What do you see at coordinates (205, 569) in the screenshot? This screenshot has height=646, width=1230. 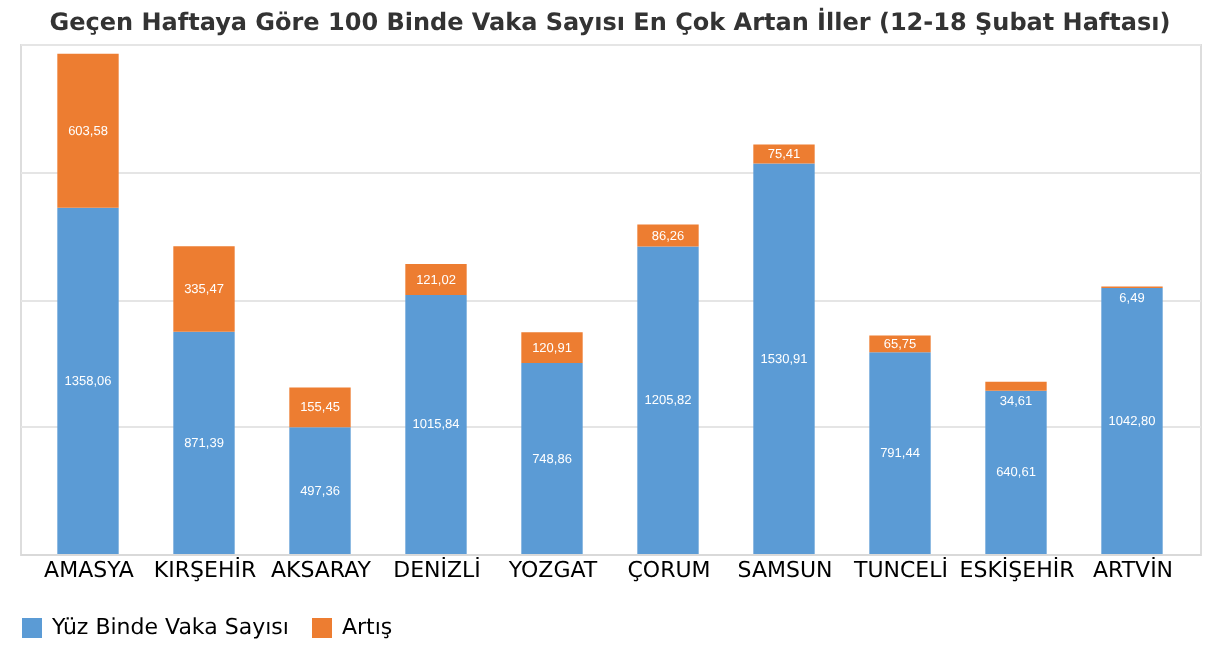 I see `x-tick-label: KIRŞEHİR` at bounding box center [205, 569].